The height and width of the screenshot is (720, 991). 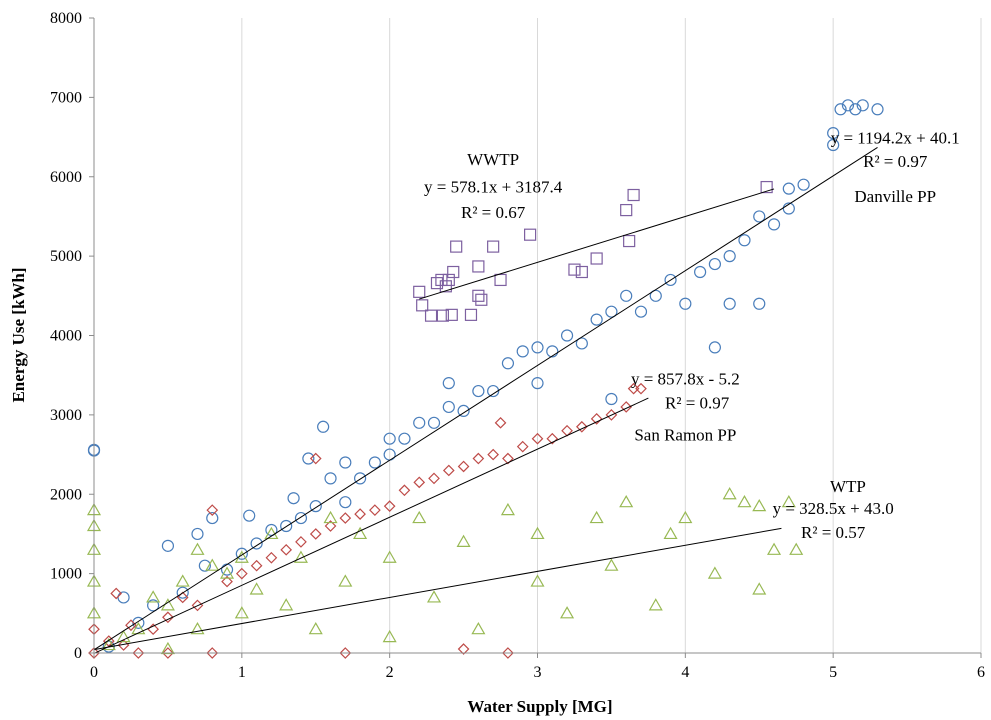 What do you see at coordinates (833, 672) in the screenshot?
I see `x-tick-label: 5` at bounding box center [833, 672].